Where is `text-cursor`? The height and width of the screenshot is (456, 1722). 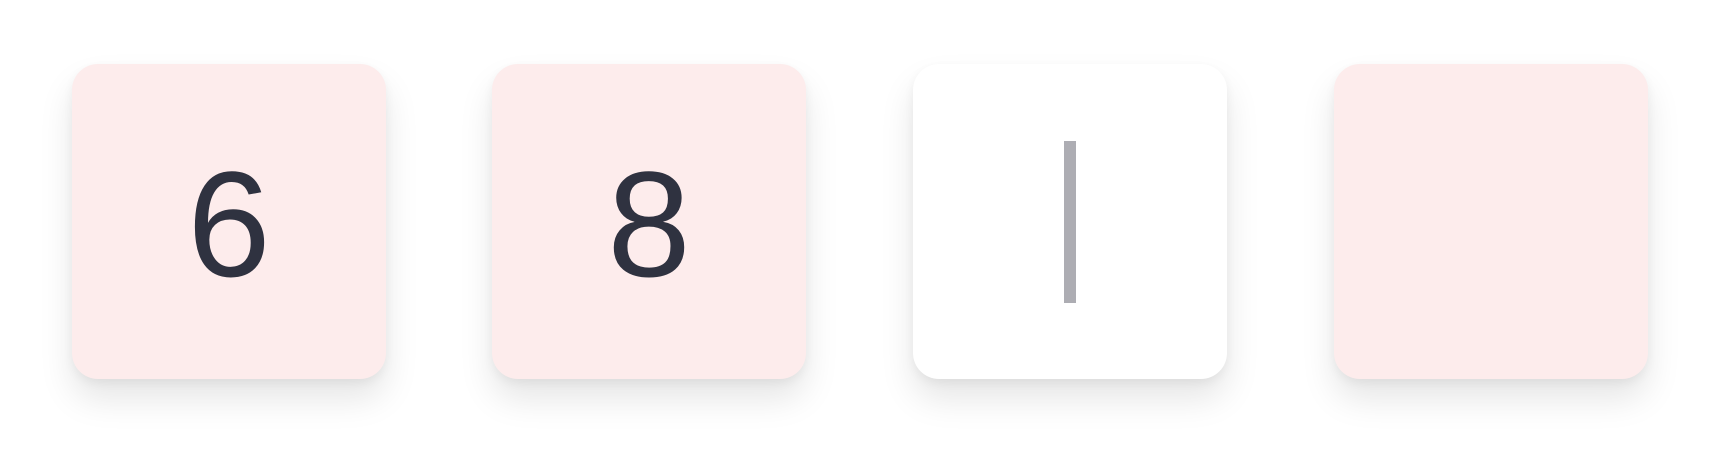
text-cursor is located at coordinates (1070, 221).